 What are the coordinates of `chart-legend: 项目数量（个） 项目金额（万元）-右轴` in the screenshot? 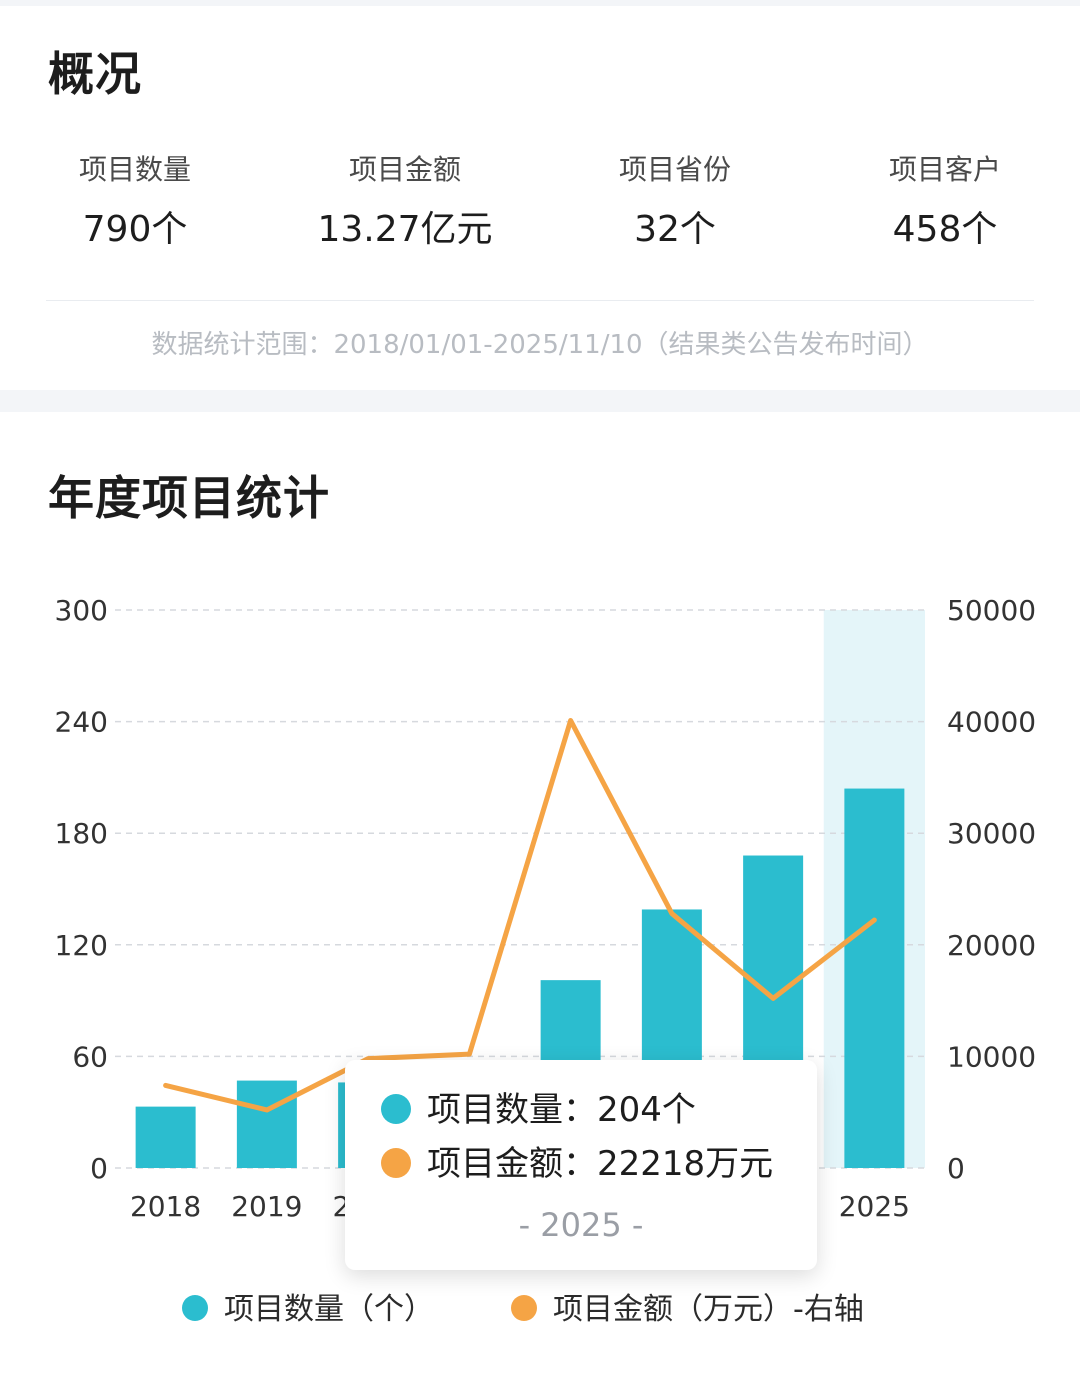 It's located at (540, 1310).